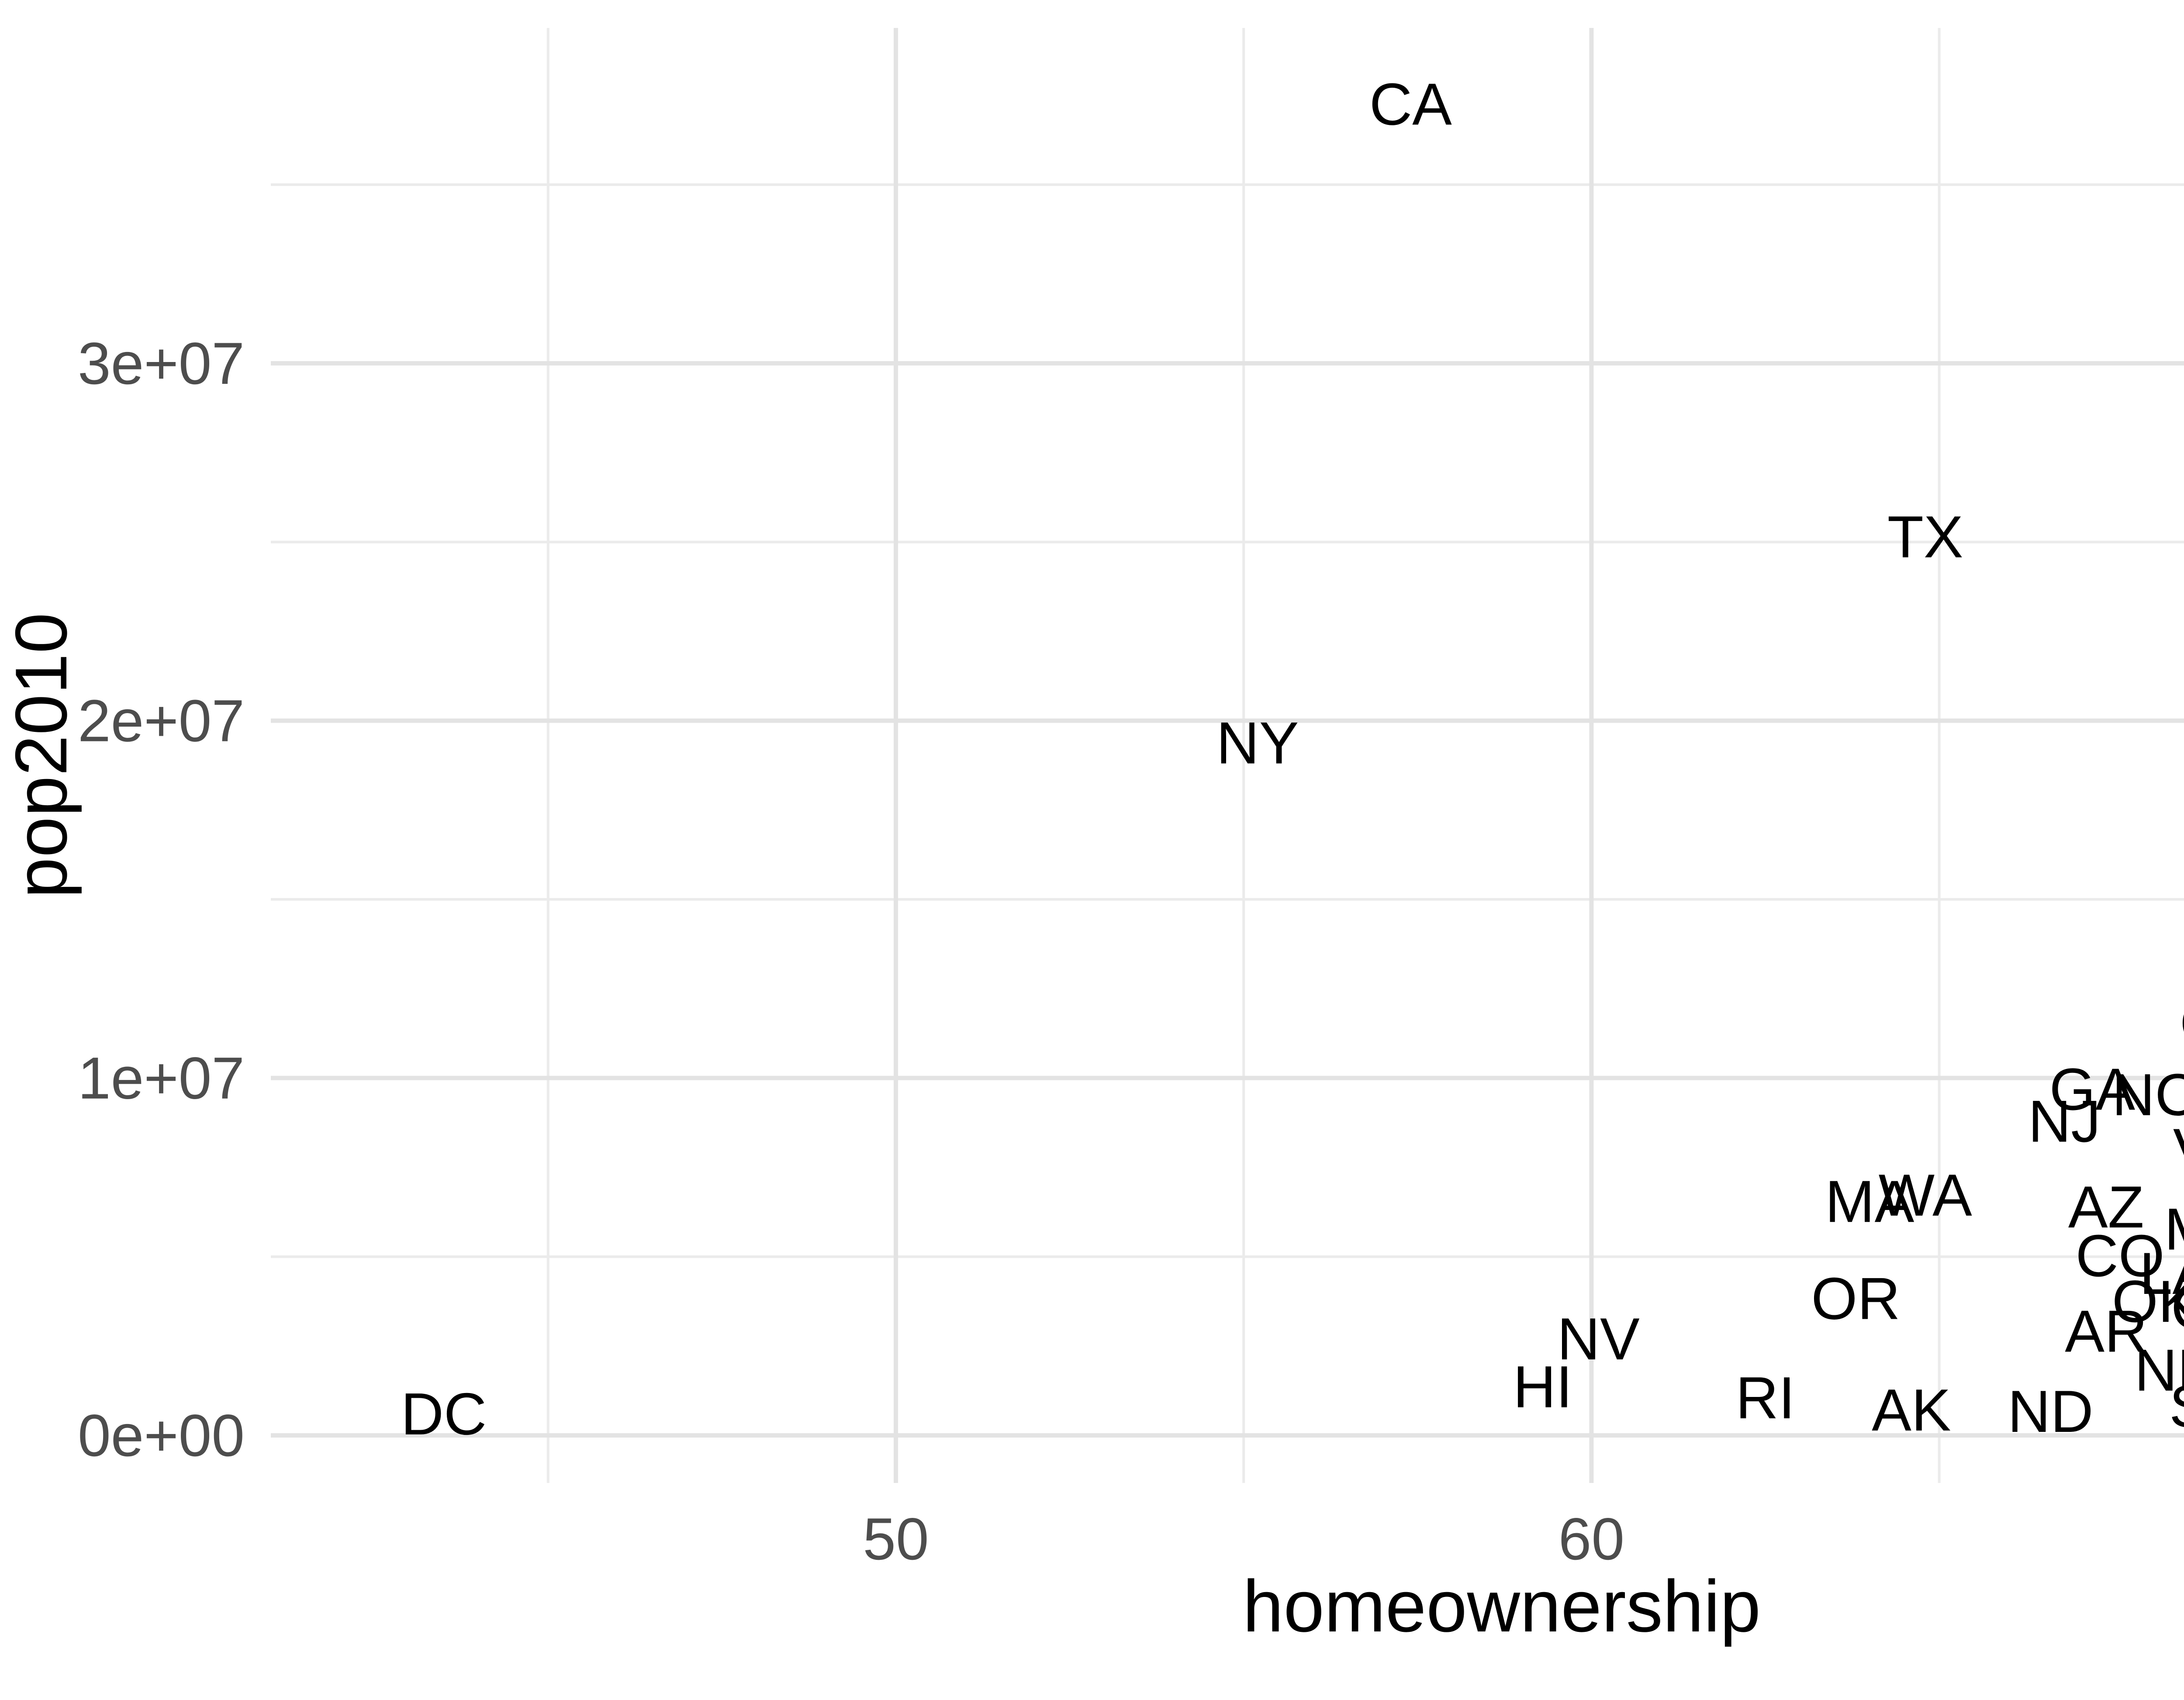 The width and height of the screenshot is (2184, 1700). I want to click on state-label-OK: OK, so click(2148, 1301).